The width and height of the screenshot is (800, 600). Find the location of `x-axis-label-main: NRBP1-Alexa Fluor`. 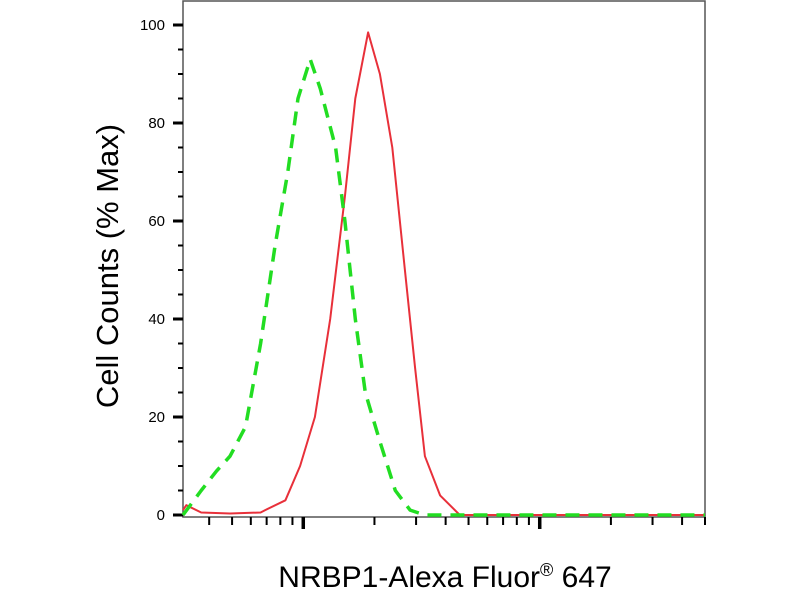

x-axis-label-main: NRBP1-Alexa Fluor is located at coordinates (409, 577).